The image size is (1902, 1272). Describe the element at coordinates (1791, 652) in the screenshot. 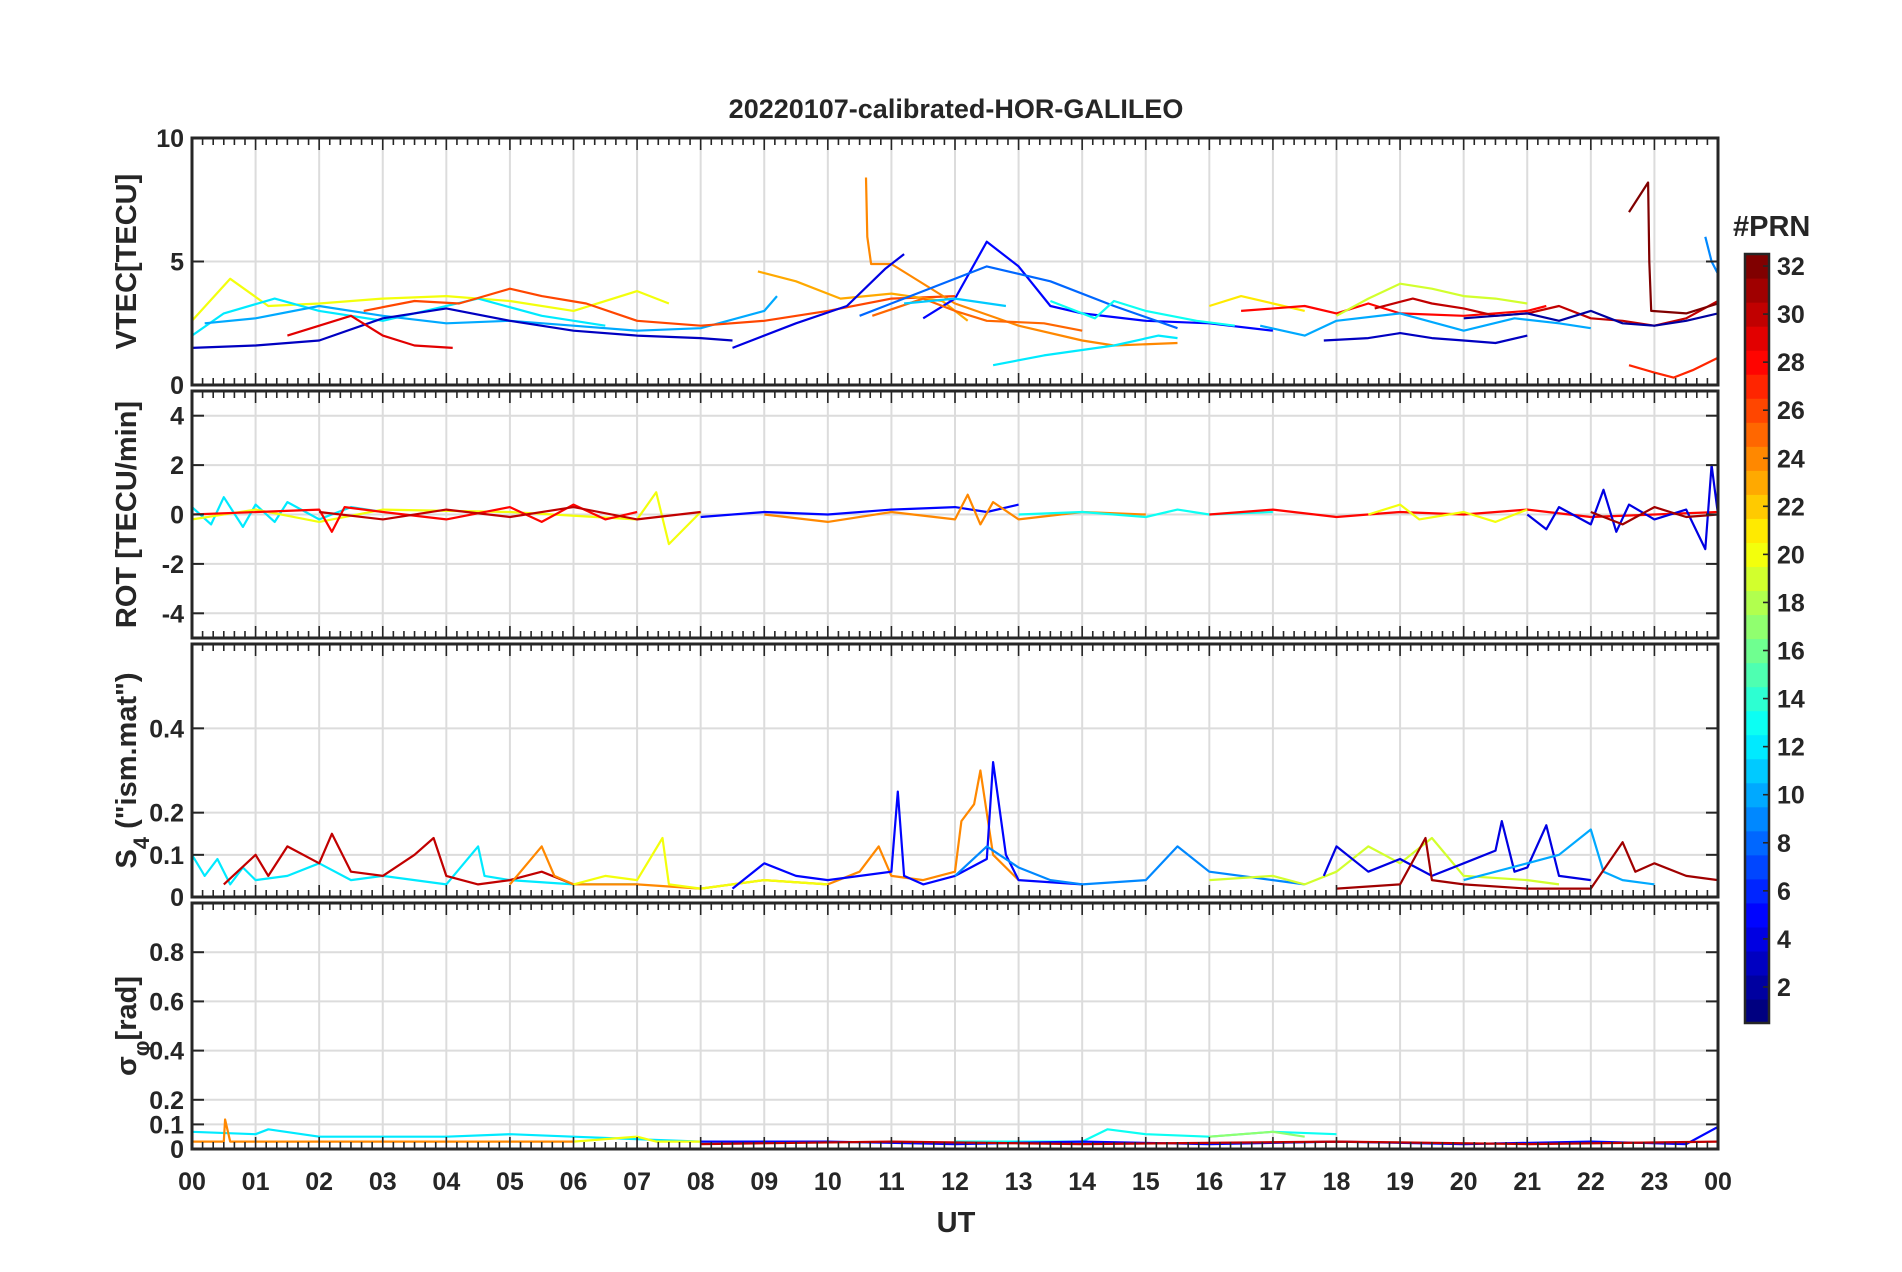

I see `colorbar-tick-label: 16` at that location.